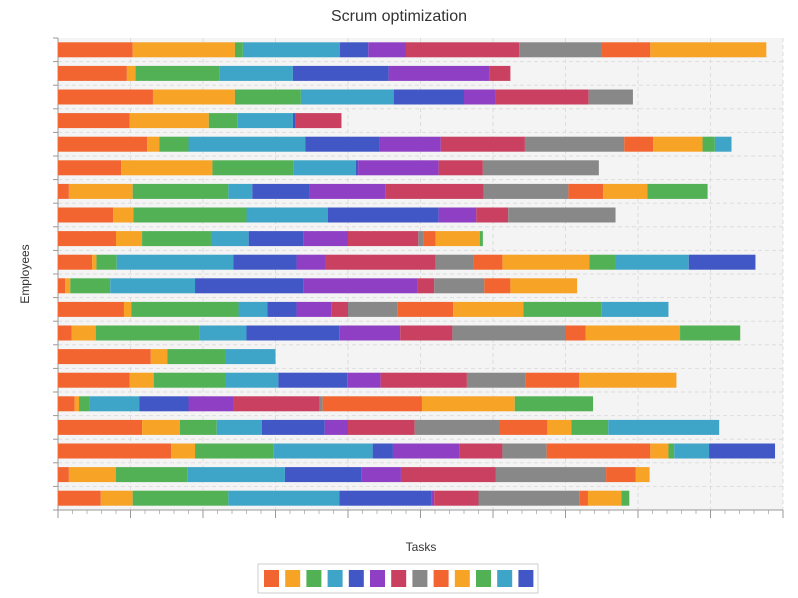 Image resolution: width=798 pixels, height=598 pixels. I want to click on y-axis-label: Employees, so click(25, 273).